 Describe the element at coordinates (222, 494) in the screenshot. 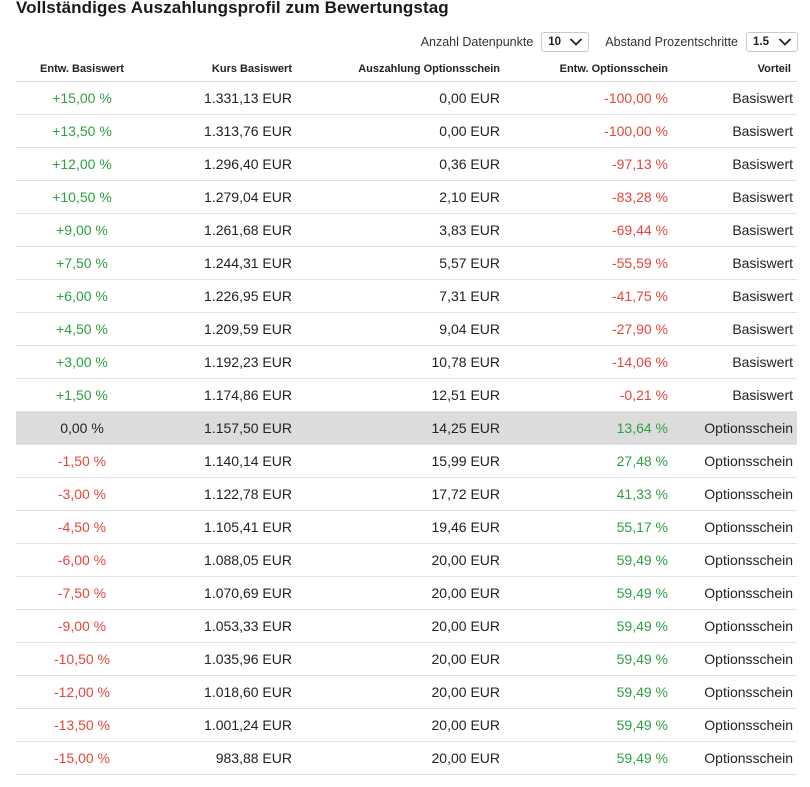

I see `cell-kurs-basiswert: 1.122,78 EUR` at that location.